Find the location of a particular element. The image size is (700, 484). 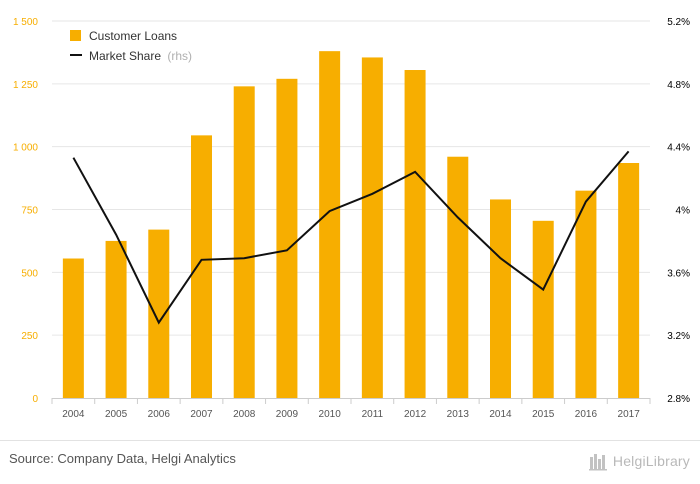

helgi-library-logo: HelgiLibrary is located at coordinates (639, 461).